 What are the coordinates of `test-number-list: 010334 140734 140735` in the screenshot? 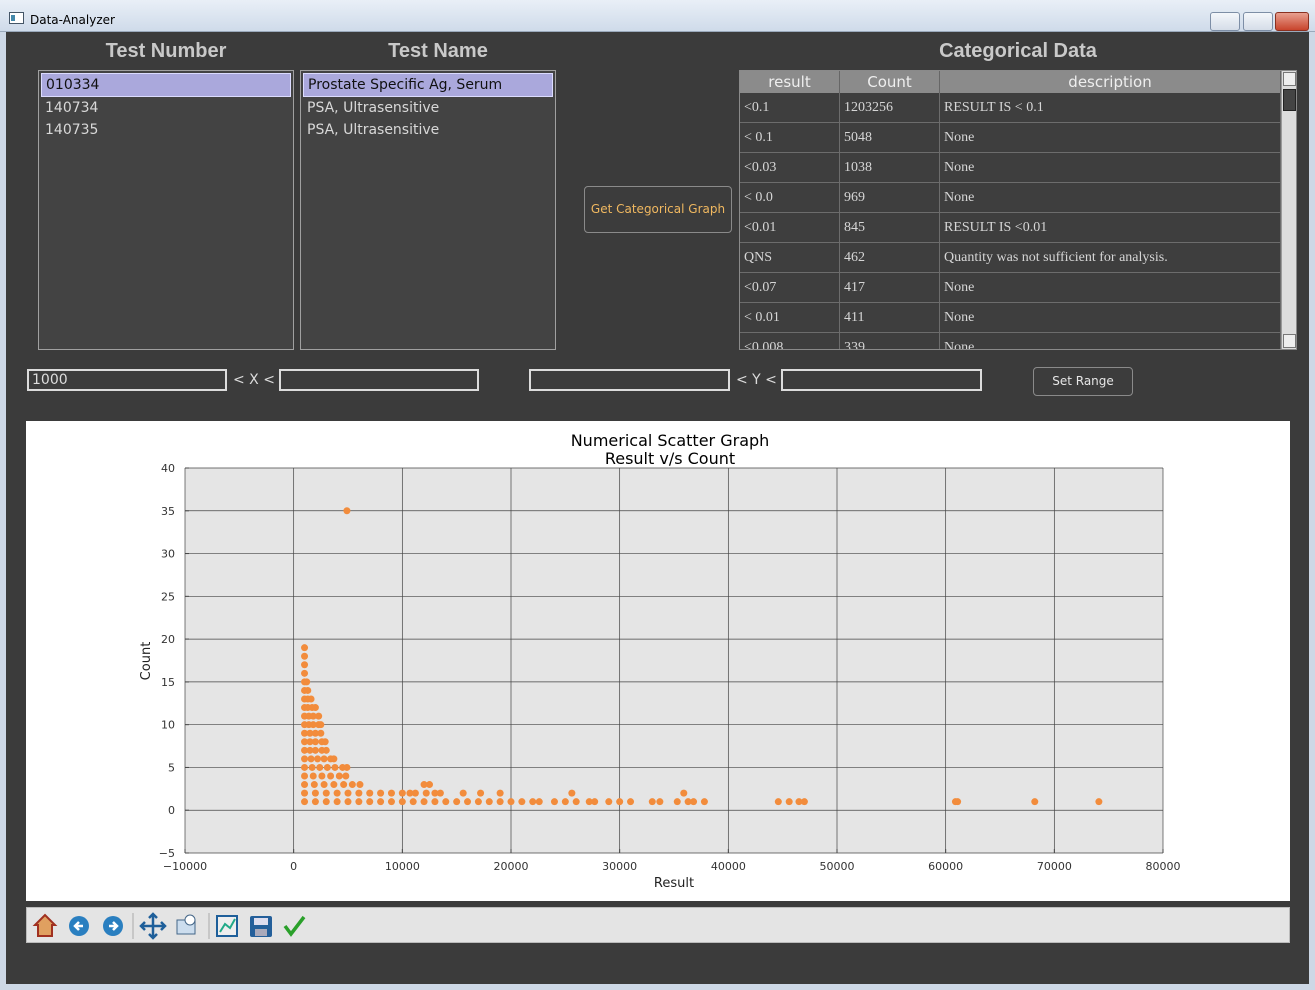 It's located at (166, 210).